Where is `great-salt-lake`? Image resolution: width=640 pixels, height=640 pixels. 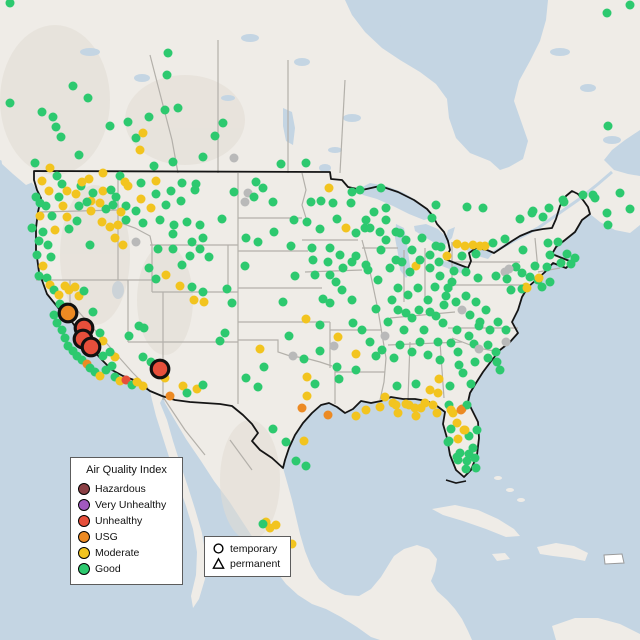 great-salt-lake is located at coordinates (118, 290).